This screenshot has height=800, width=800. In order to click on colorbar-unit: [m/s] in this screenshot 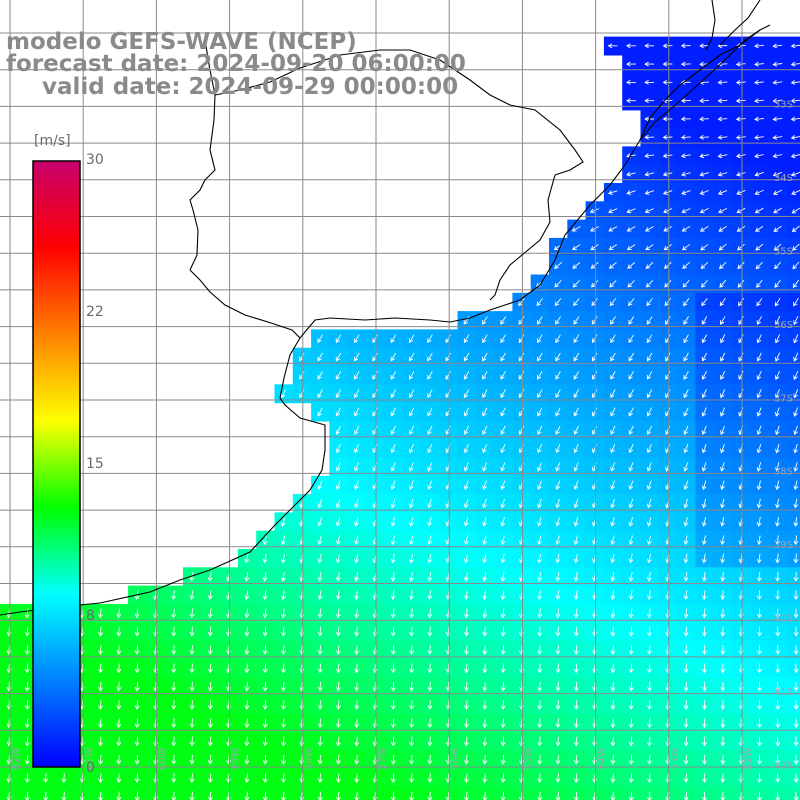, I will do `click(52, 141)`.